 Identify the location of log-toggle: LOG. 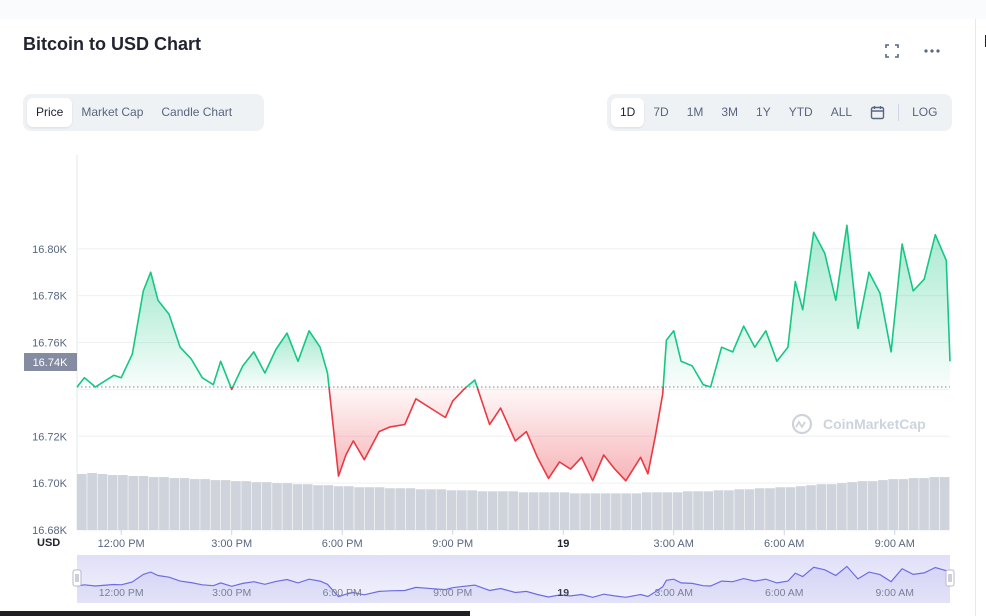
(925, 112).